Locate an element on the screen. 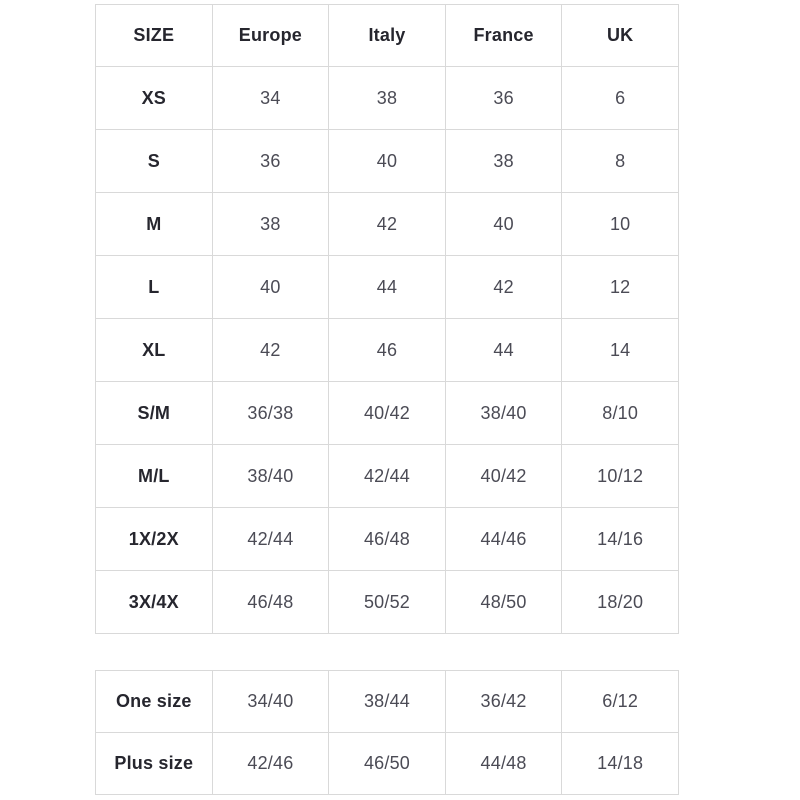 The height and width of the screenshot is (800, 800). france-value: 40/42 is located at coordinates (503, 476).